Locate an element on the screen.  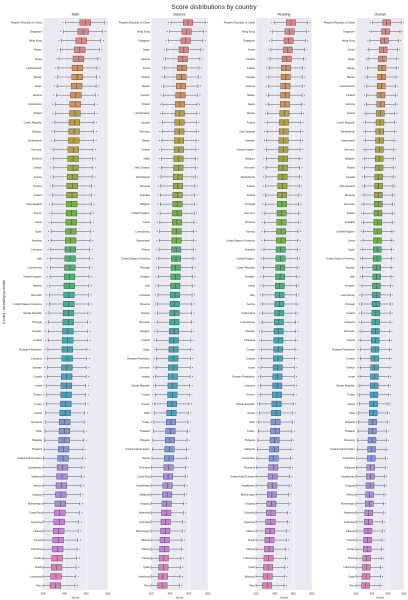
category-label: Norway is located at coordinates (37, 286).